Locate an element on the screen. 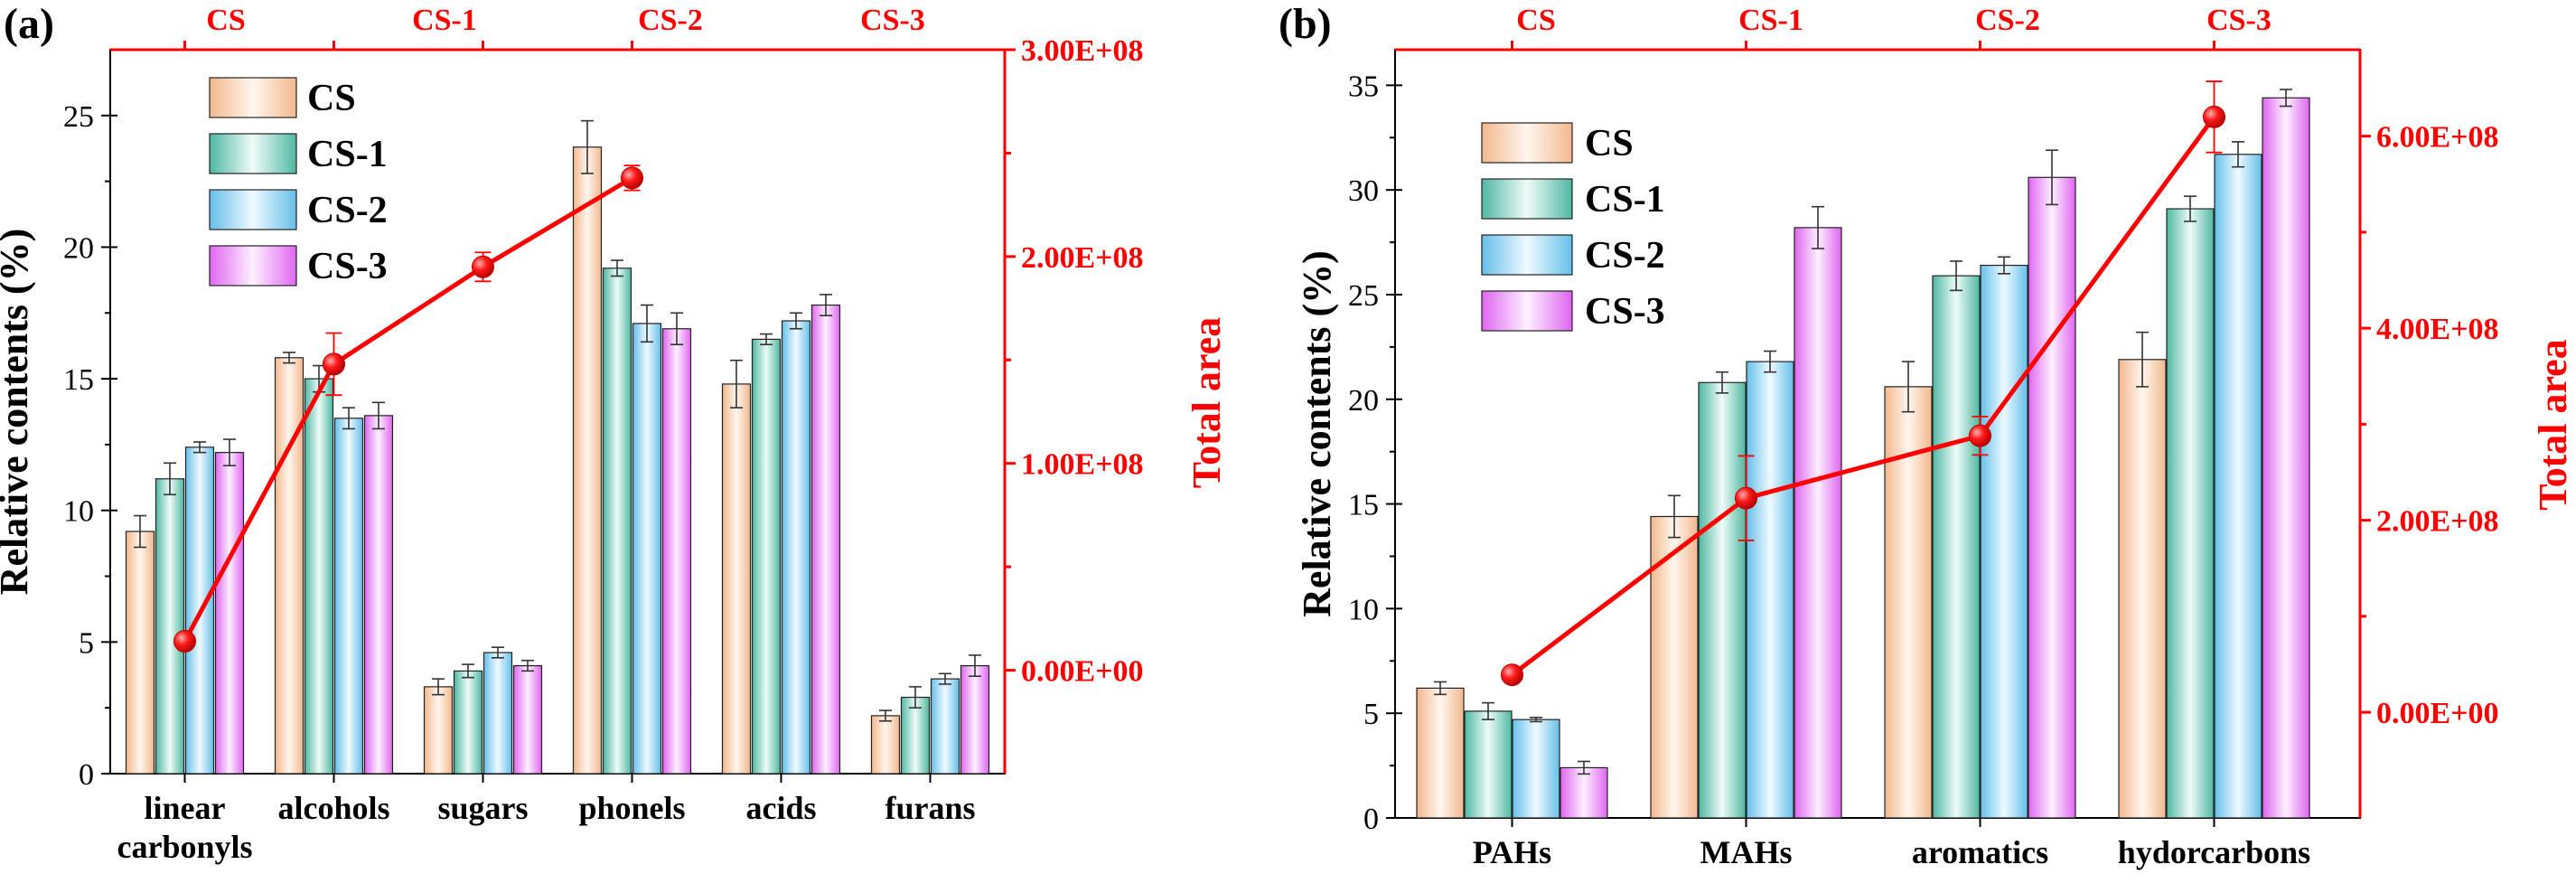 The height and width of the screenshot is (883, 2576). x-category-label: sugars is located at coordinates (482, 808).